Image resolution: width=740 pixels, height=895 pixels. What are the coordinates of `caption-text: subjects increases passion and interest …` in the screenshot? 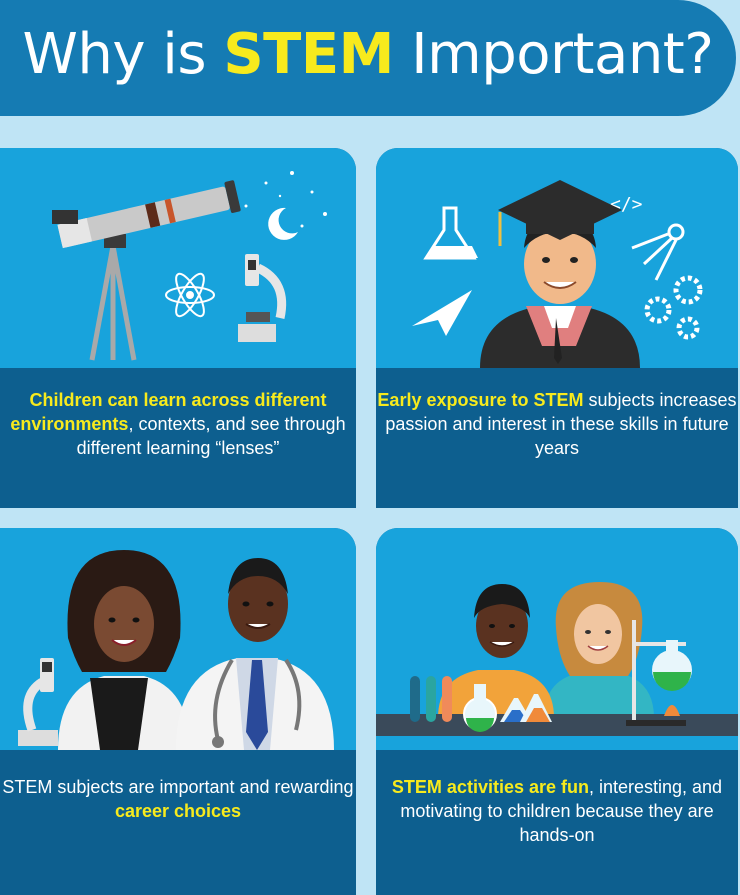 It's located at (561, 424).